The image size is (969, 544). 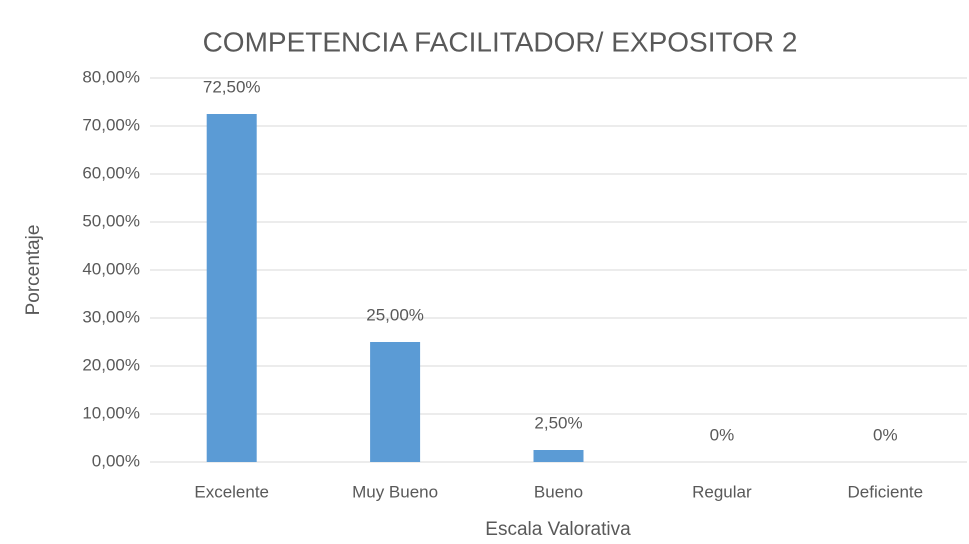 What do you see at coordinates (395, 491) in the screenshot?
I see `x-tick-label: Muy Bueno` at bounding box center [395, 491].